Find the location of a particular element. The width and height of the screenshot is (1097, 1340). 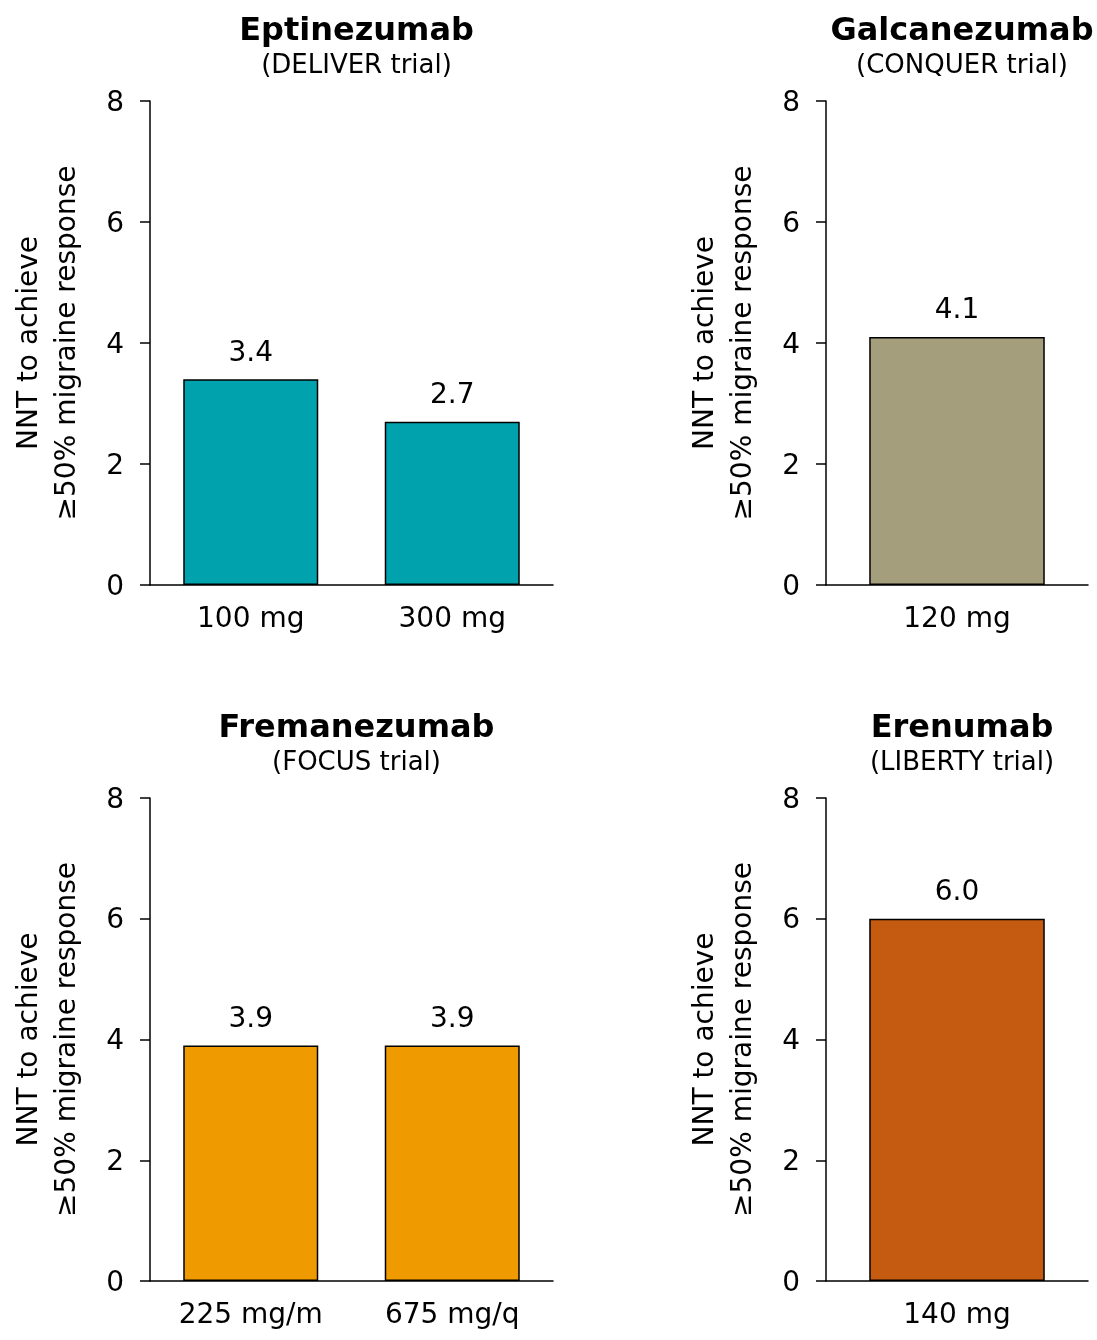

x-tick-label: 120 mg is located at coordinates (957, 617).